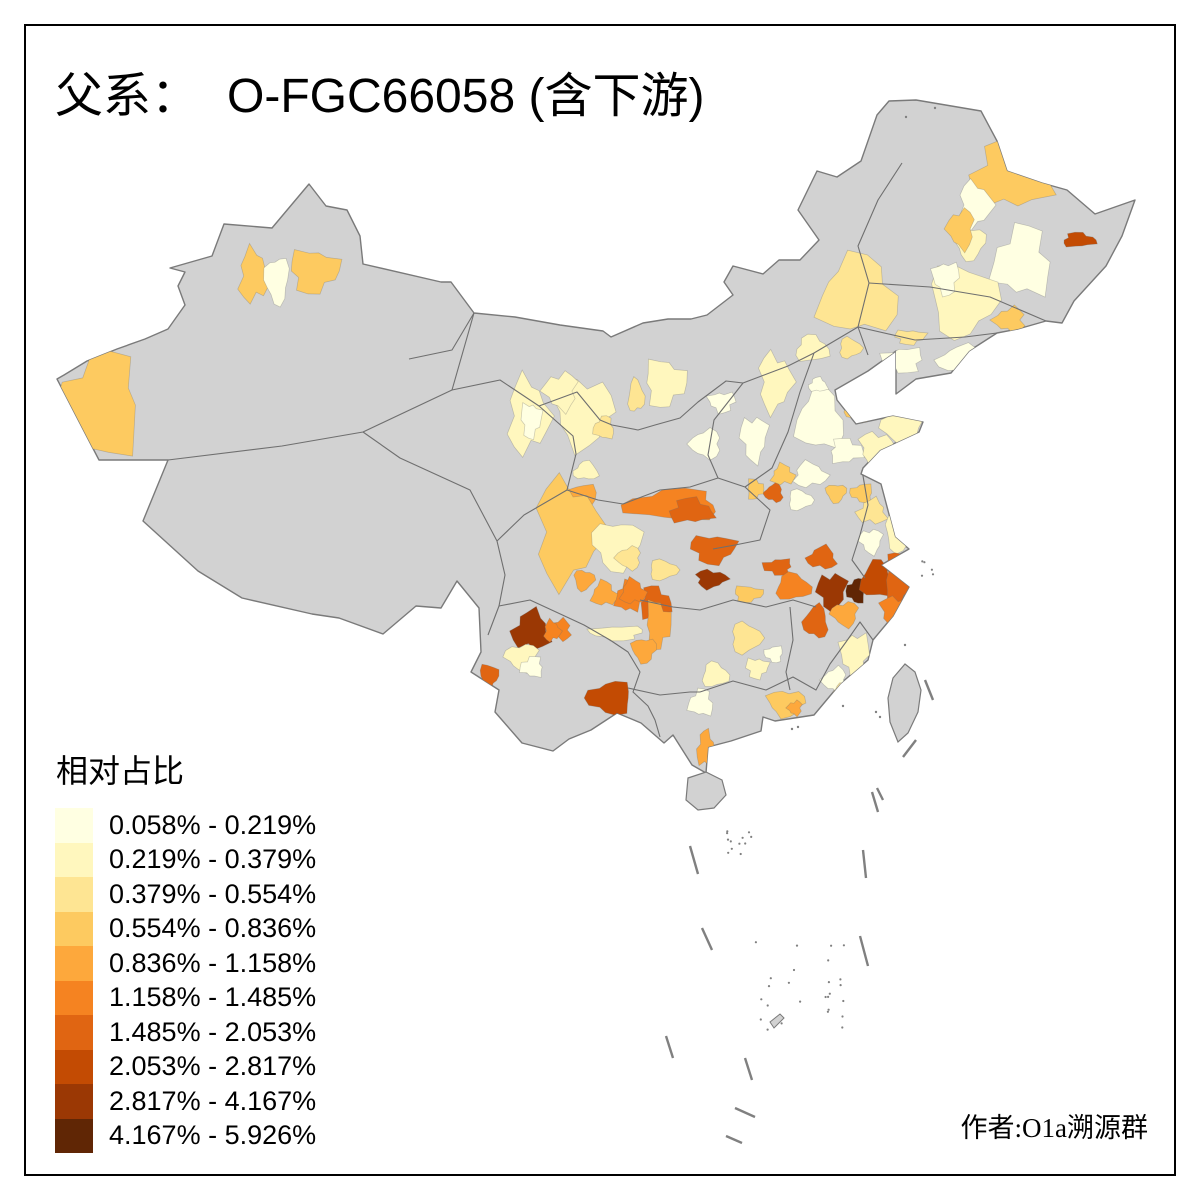 This screenshot has width=1200, height=1200. Describe the element at coordinates (213, 1031) in the screenshot. I see `legend-label: 1.485% - 2.053%` at that location.